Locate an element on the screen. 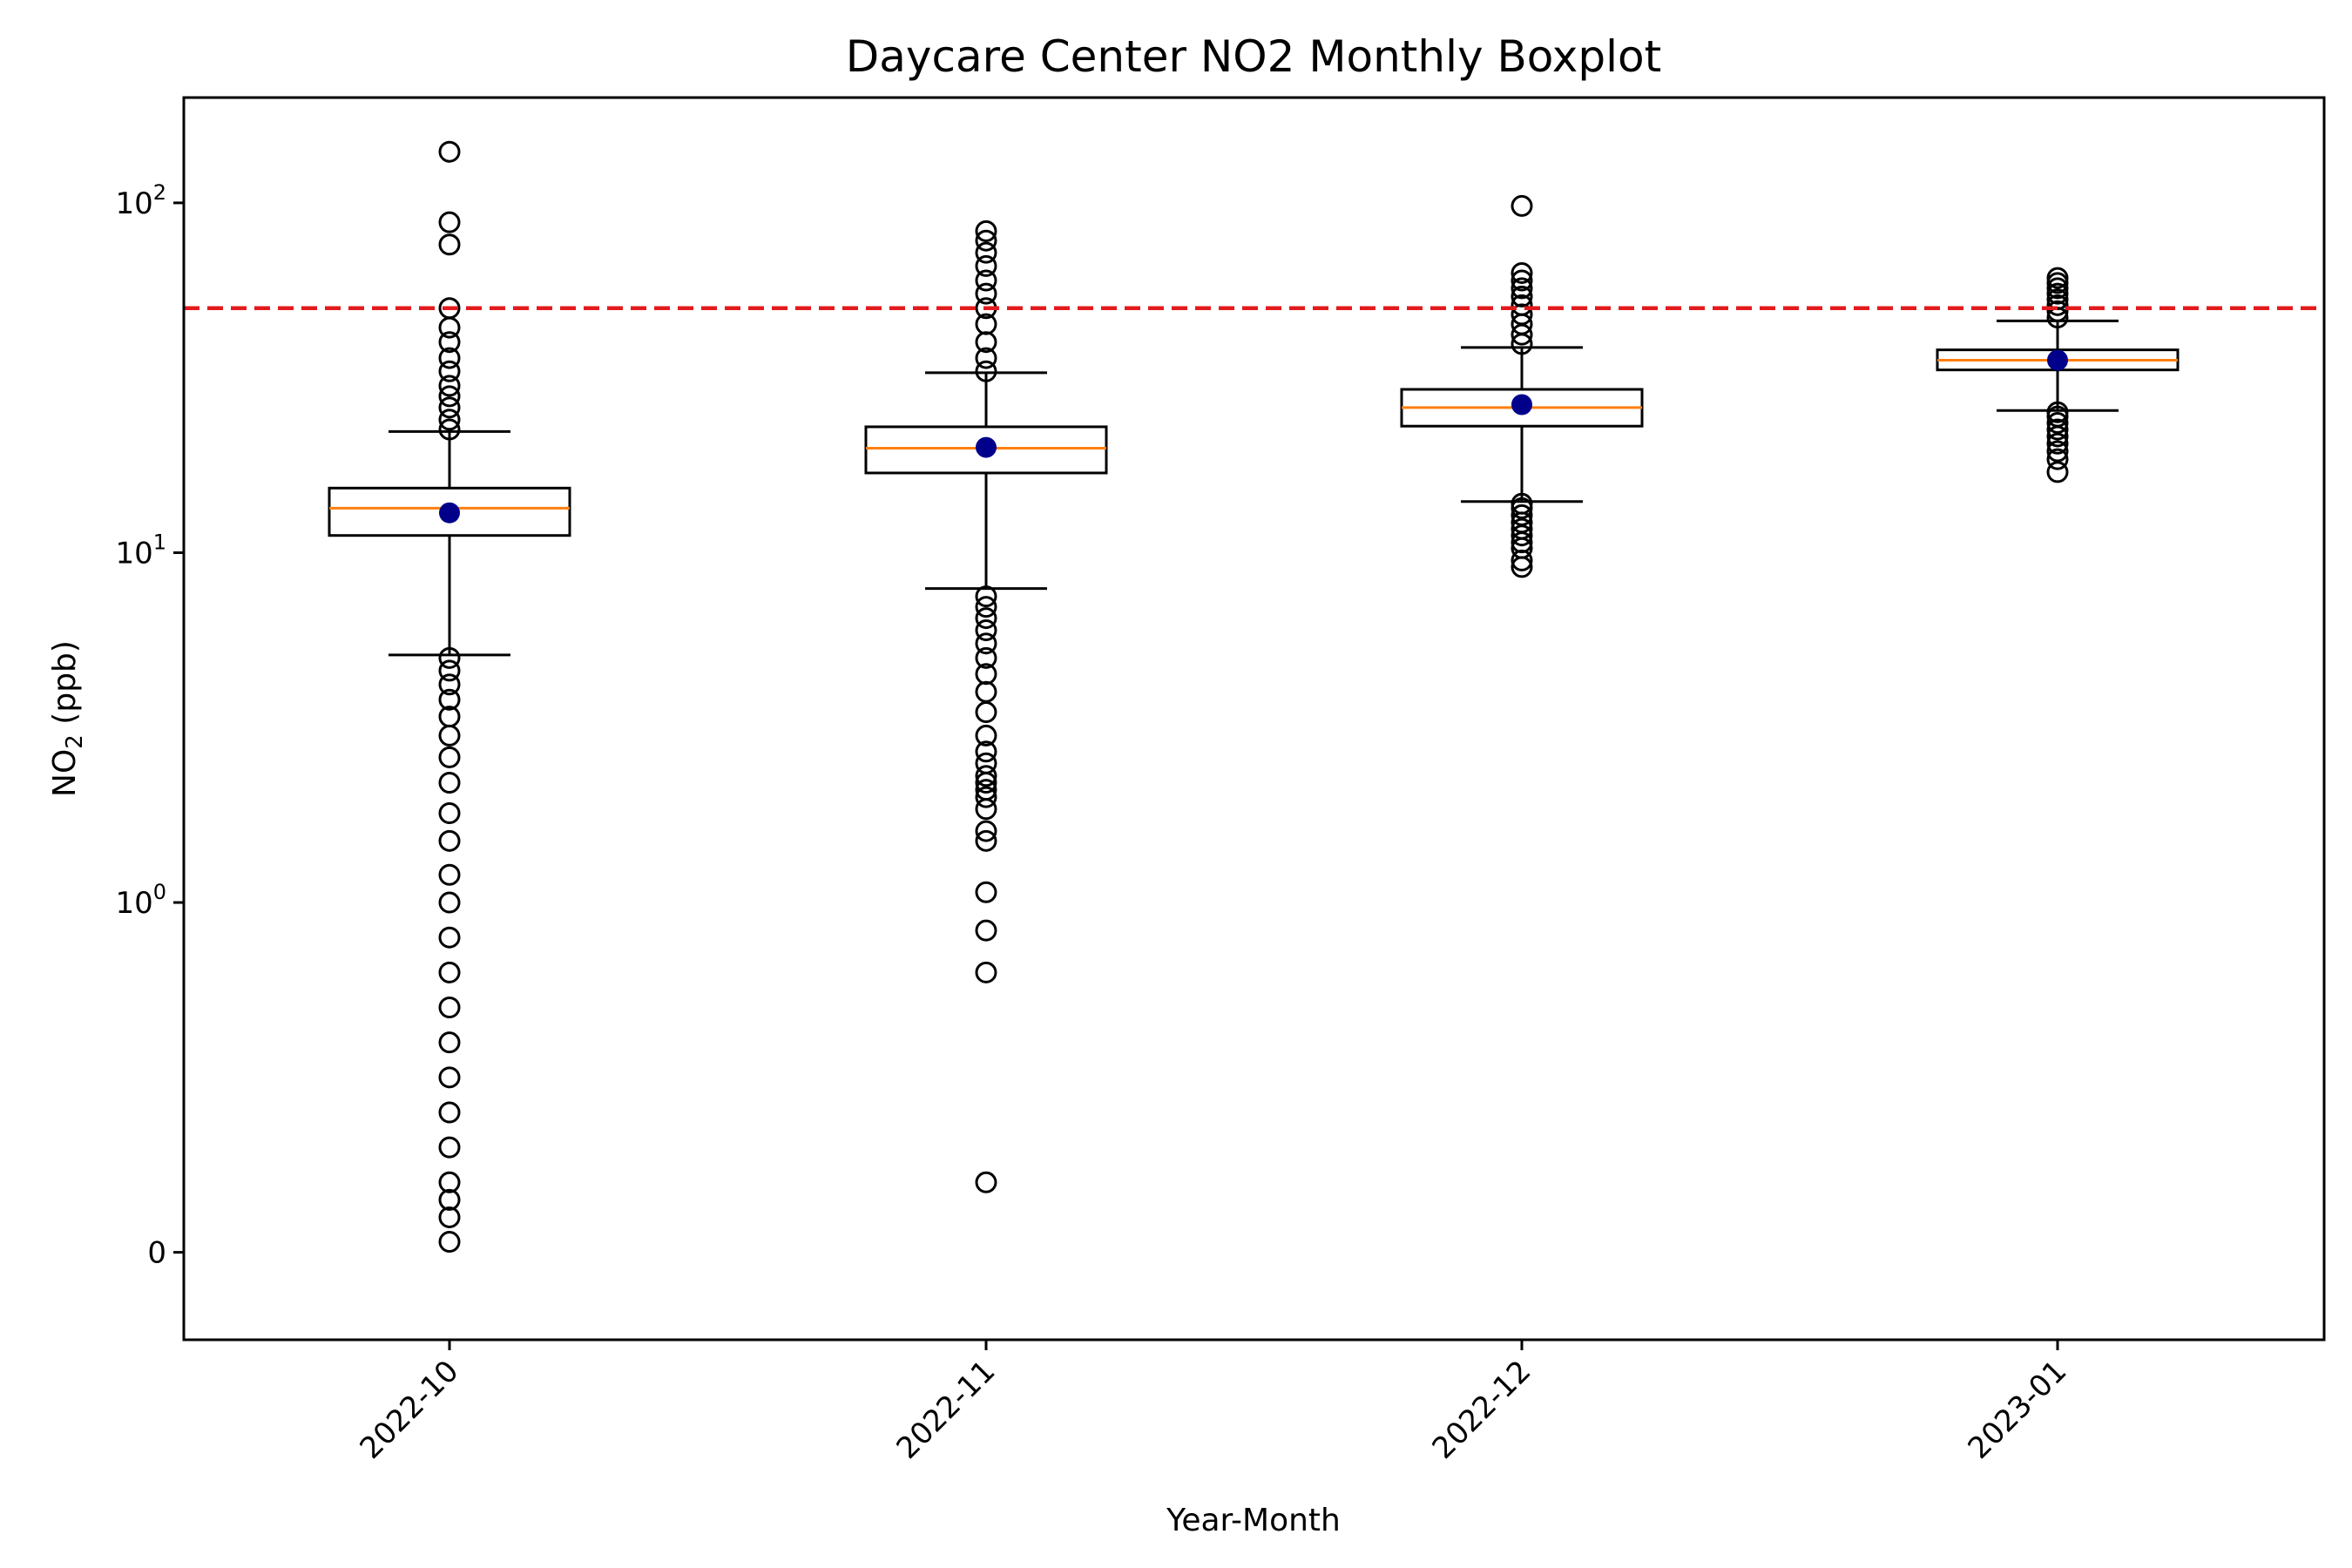 The width and height of the screenshot is (2352, 1568). y-tick-label: 10² is located at coordinates (140, 200).